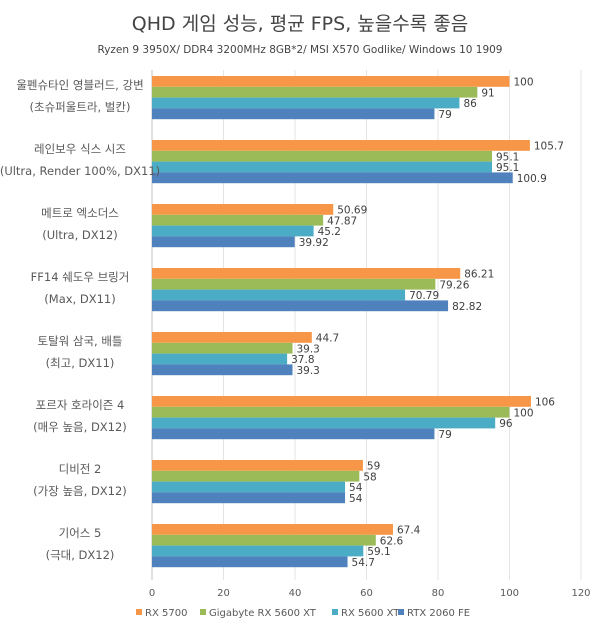 Image resolution: width=600 pixels, height=633 pixels. I want to click on data-label: 59, so click(373, 467).